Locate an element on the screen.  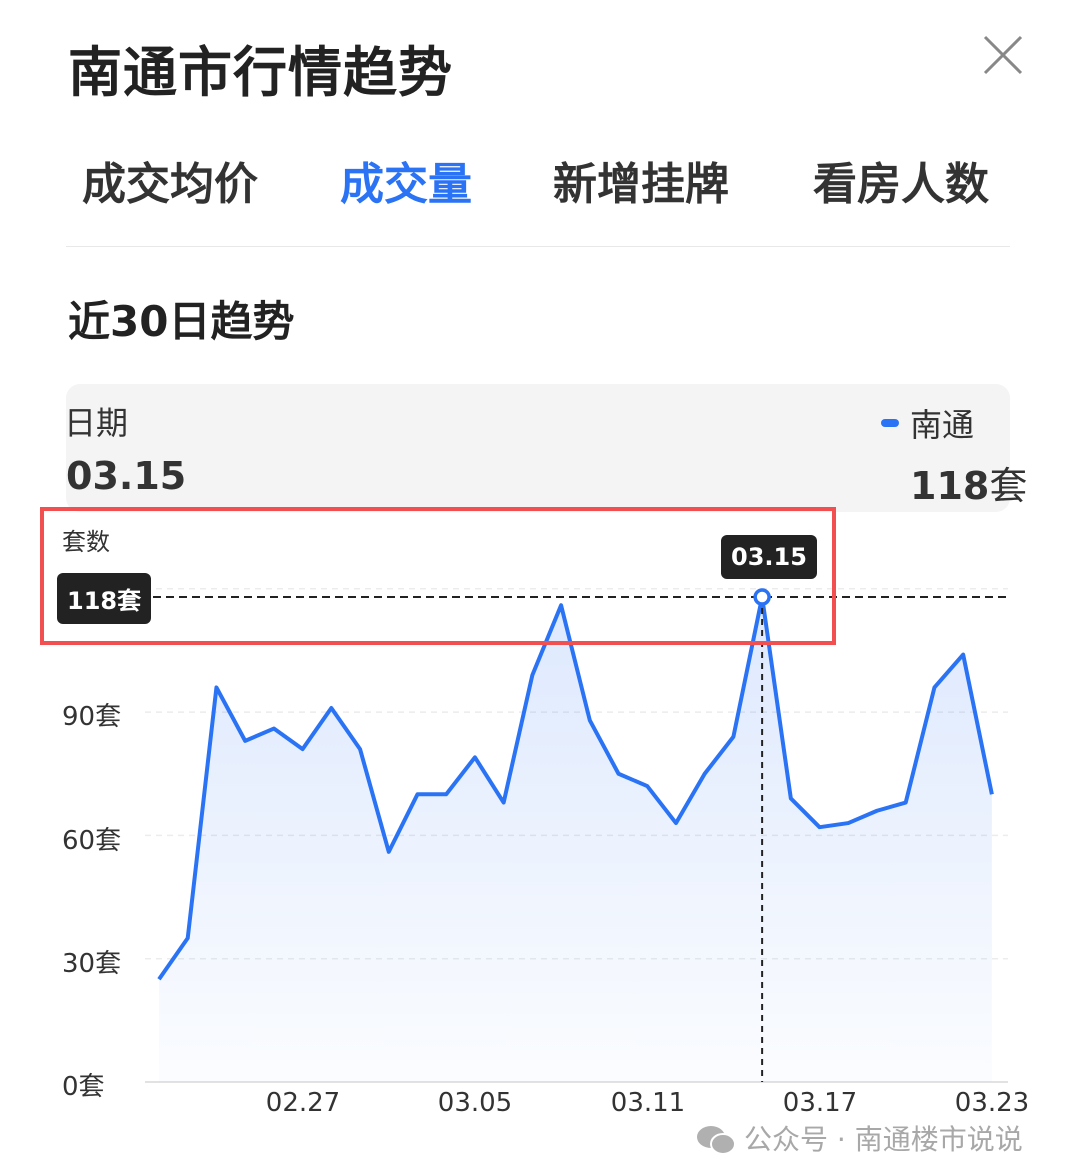
date-value: 03.15 is located at coordinates (126, 476).